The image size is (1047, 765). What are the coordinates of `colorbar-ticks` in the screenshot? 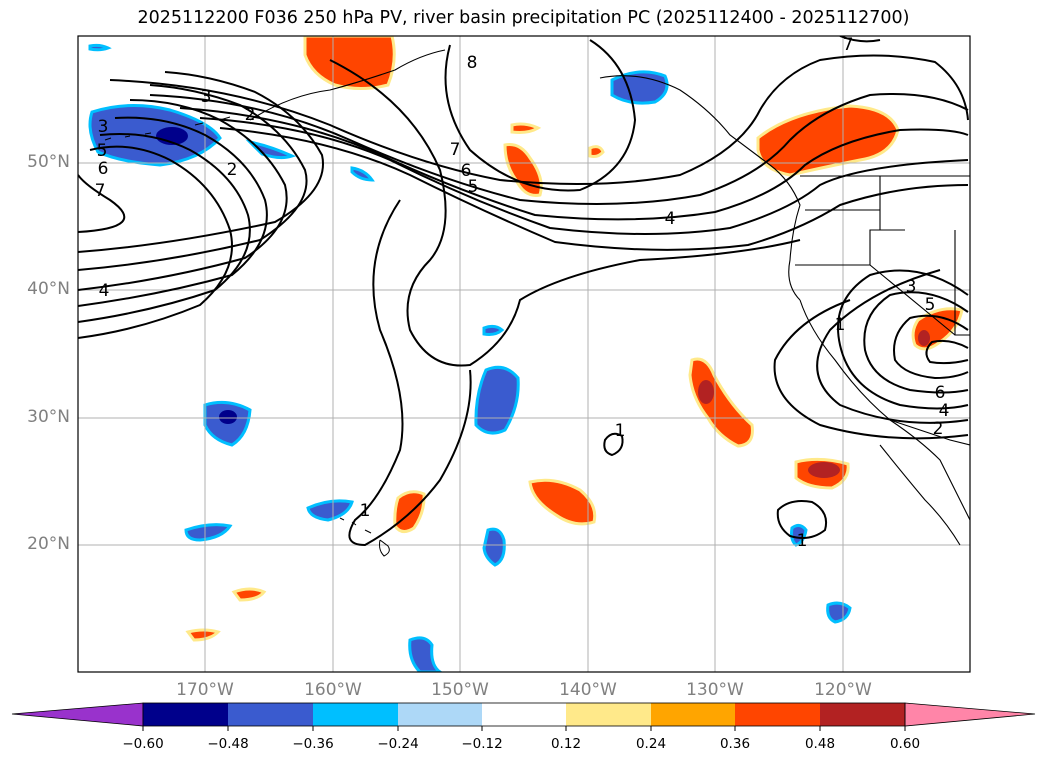 It's located at (524, 728).